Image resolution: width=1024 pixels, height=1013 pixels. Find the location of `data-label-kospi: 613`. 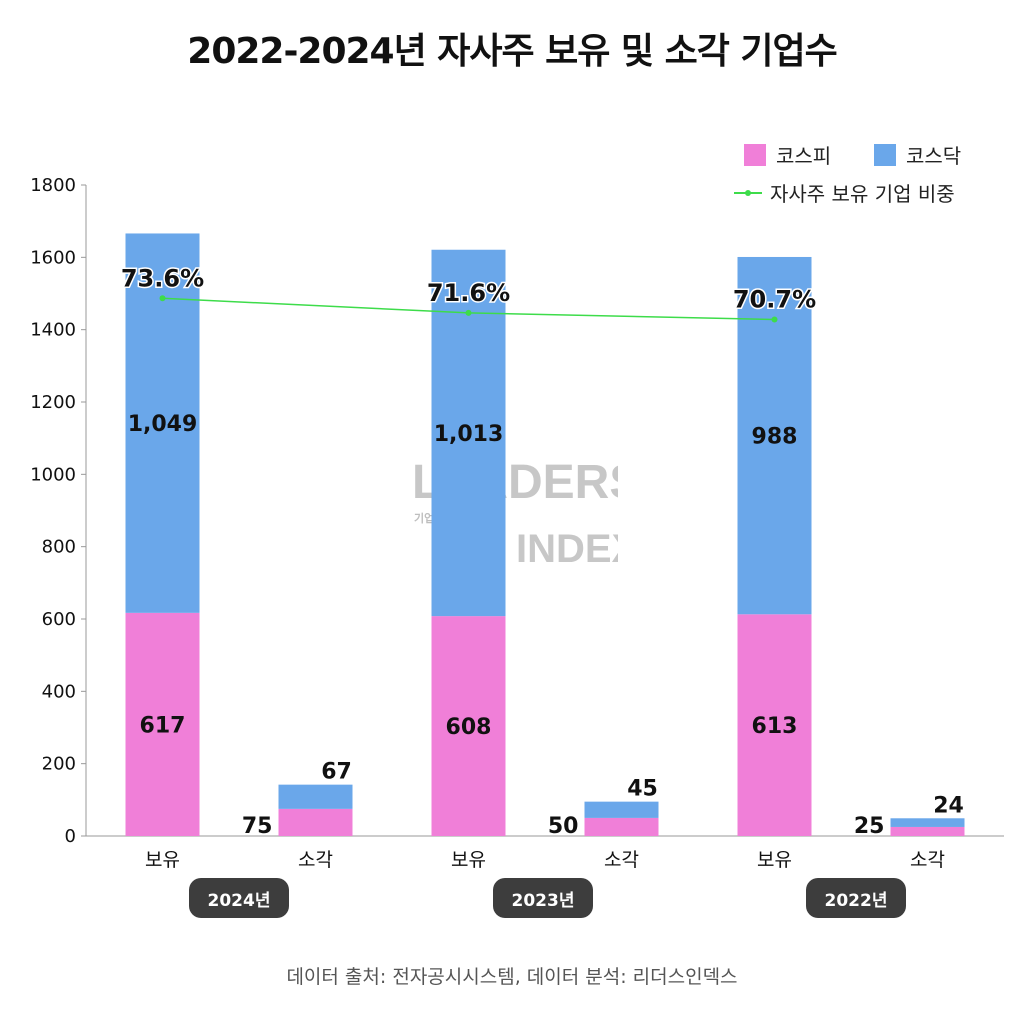

data-label-kospi: 613 is located at coordinates (775, 726).